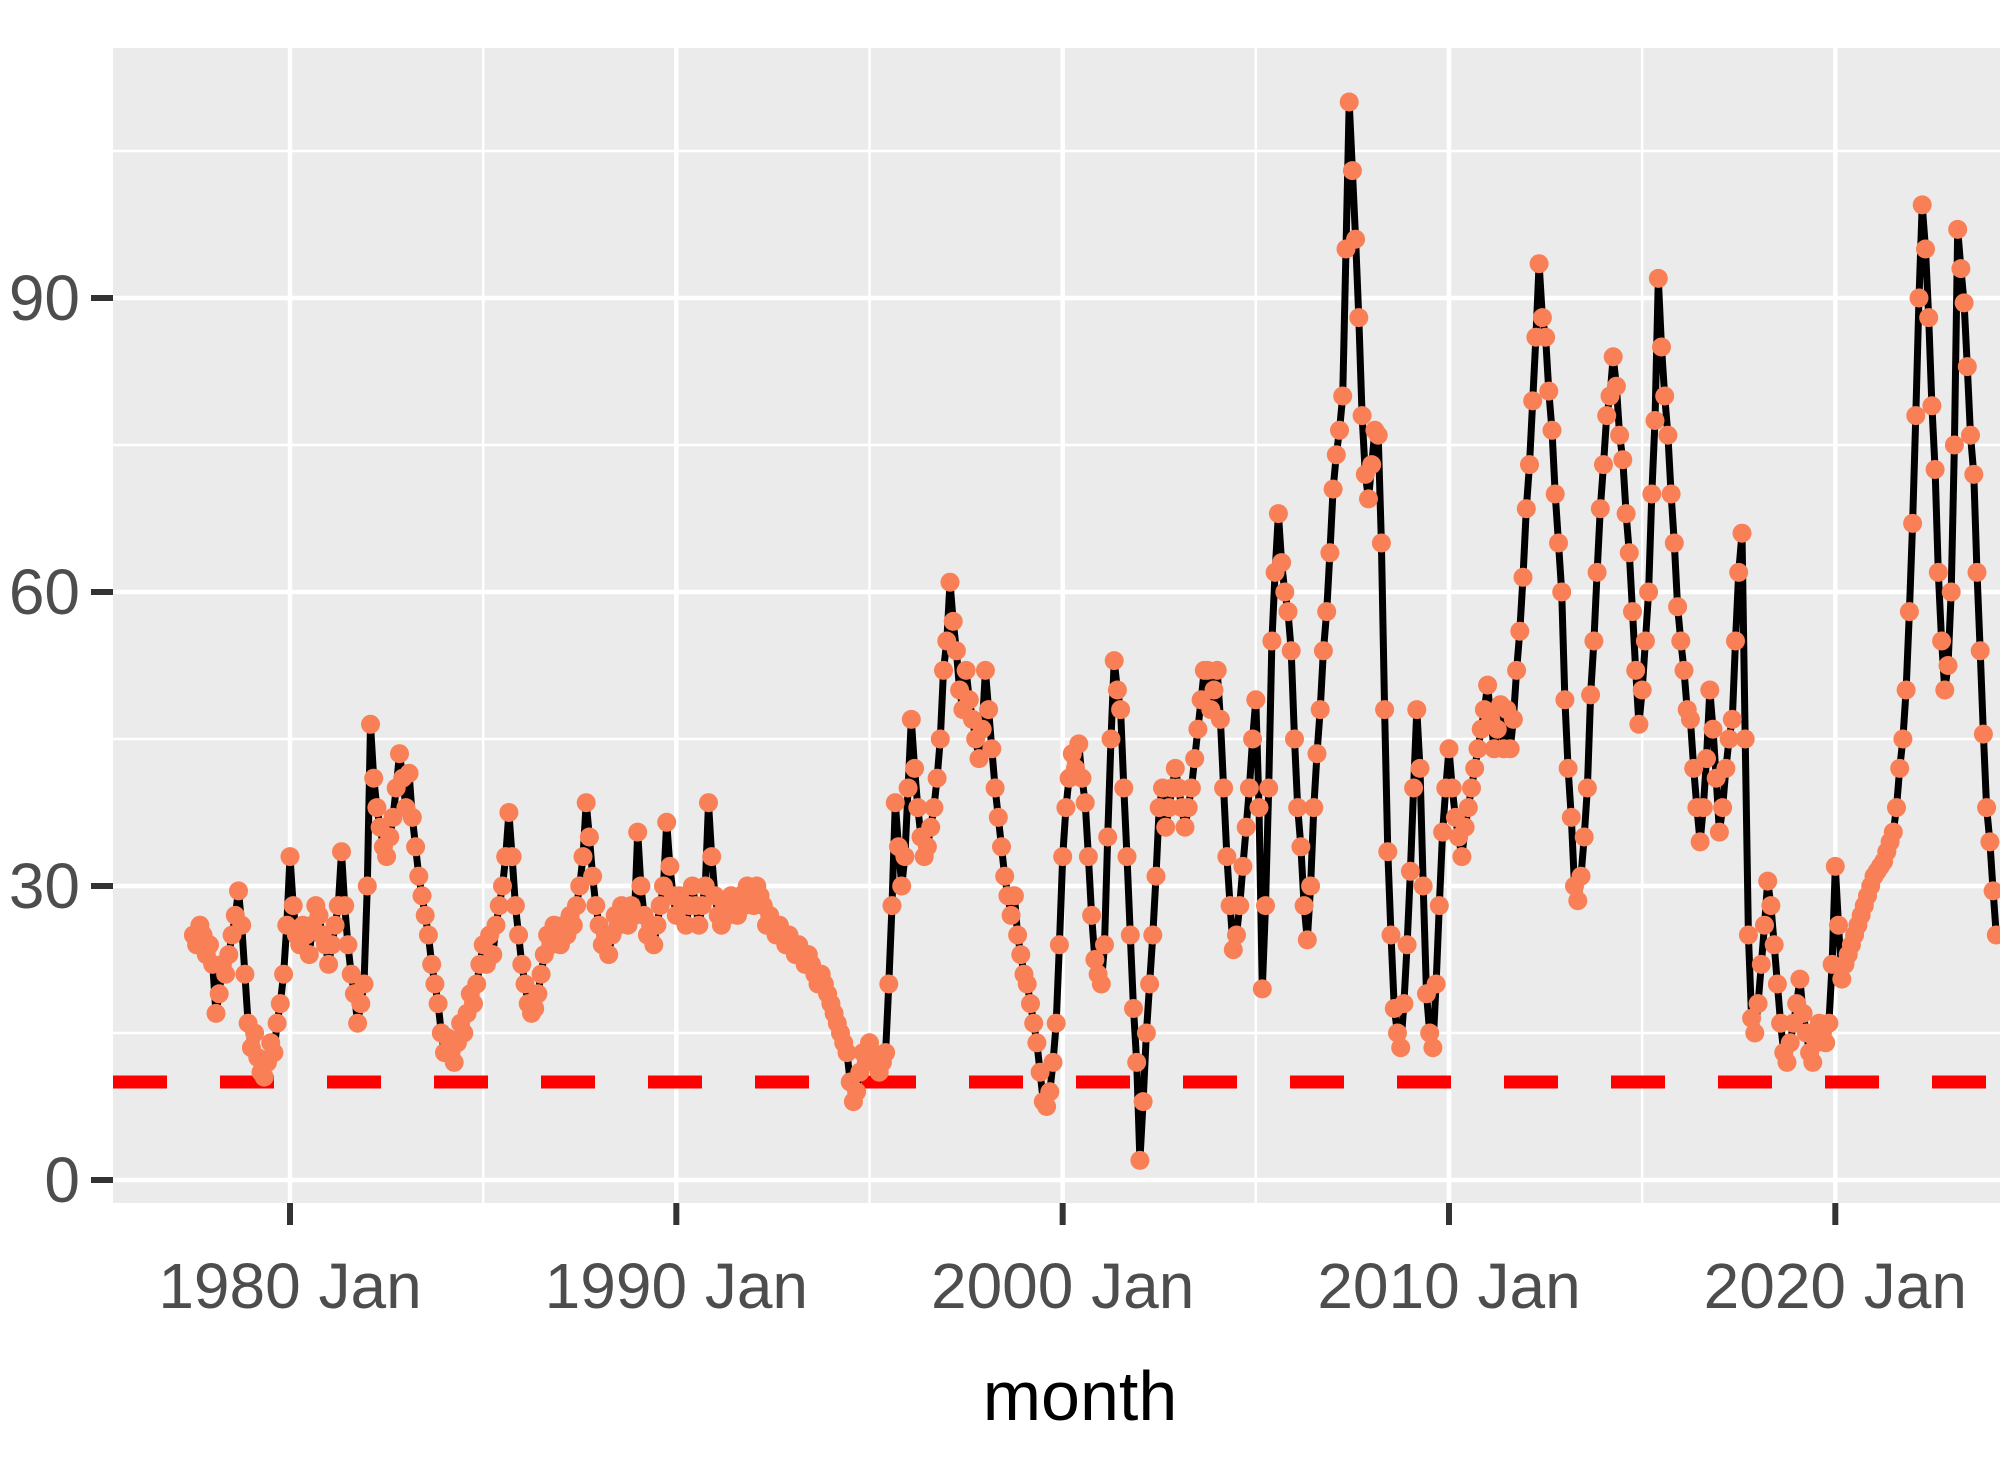 This screenshot has width=2000, height=1480. I want to click on x-axis-title: month, so click(1080, 1396).